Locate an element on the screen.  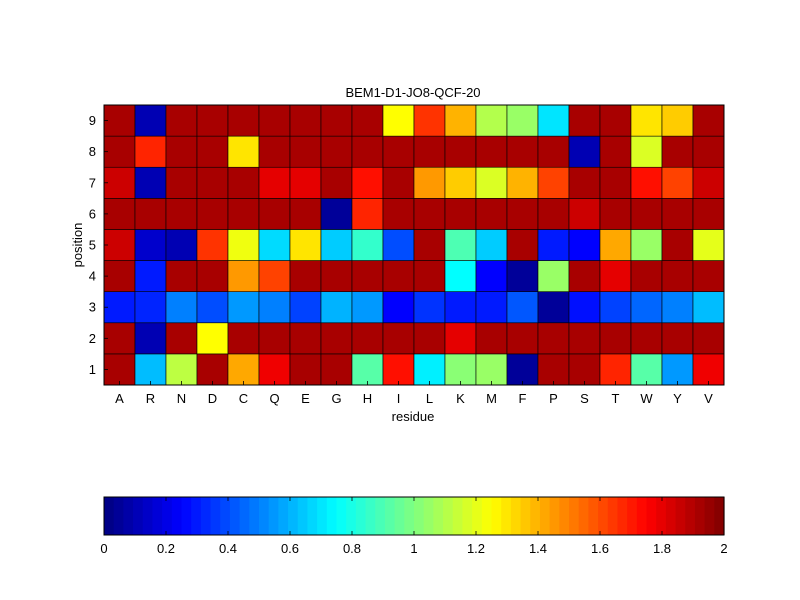
colorbar-tick-label: 1.4 is located at coordinates (538, 548).